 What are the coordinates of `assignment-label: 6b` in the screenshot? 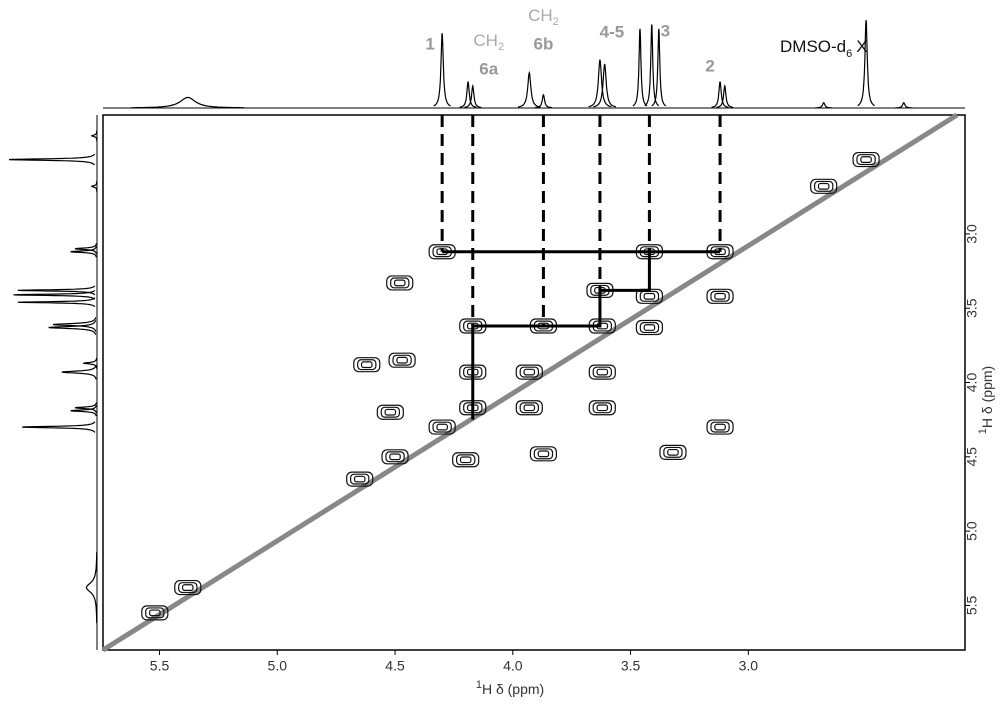 It's located at (543, 43).